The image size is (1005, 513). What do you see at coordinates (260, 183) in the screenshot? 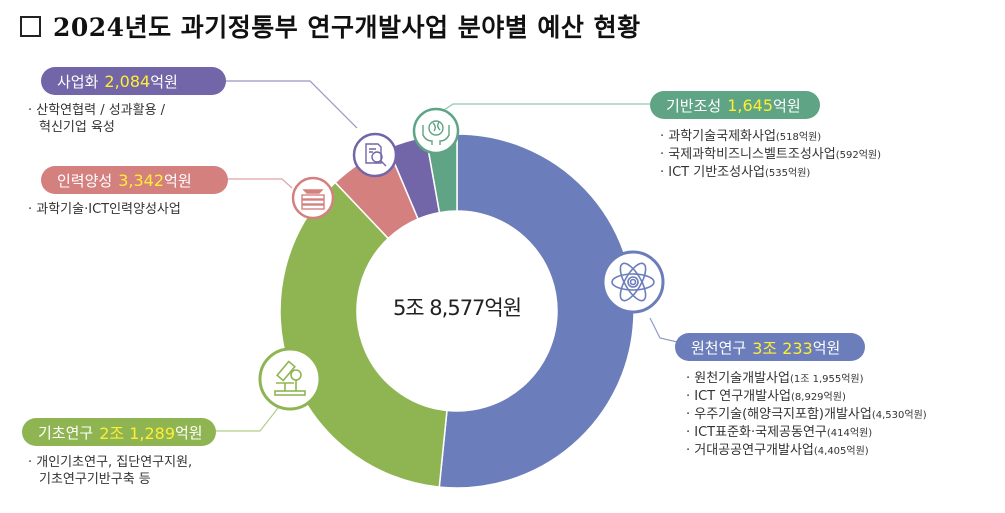
I see `connector-line-inryeok` at bounding box center [260, 183].